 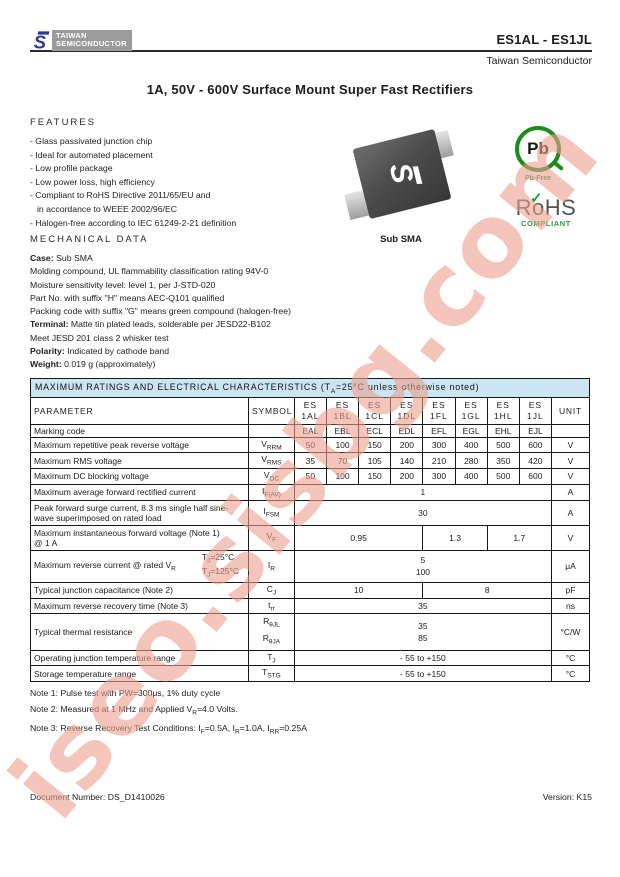 I want to click on device-column-header: ES 1AL, so click(x=310, y=410).